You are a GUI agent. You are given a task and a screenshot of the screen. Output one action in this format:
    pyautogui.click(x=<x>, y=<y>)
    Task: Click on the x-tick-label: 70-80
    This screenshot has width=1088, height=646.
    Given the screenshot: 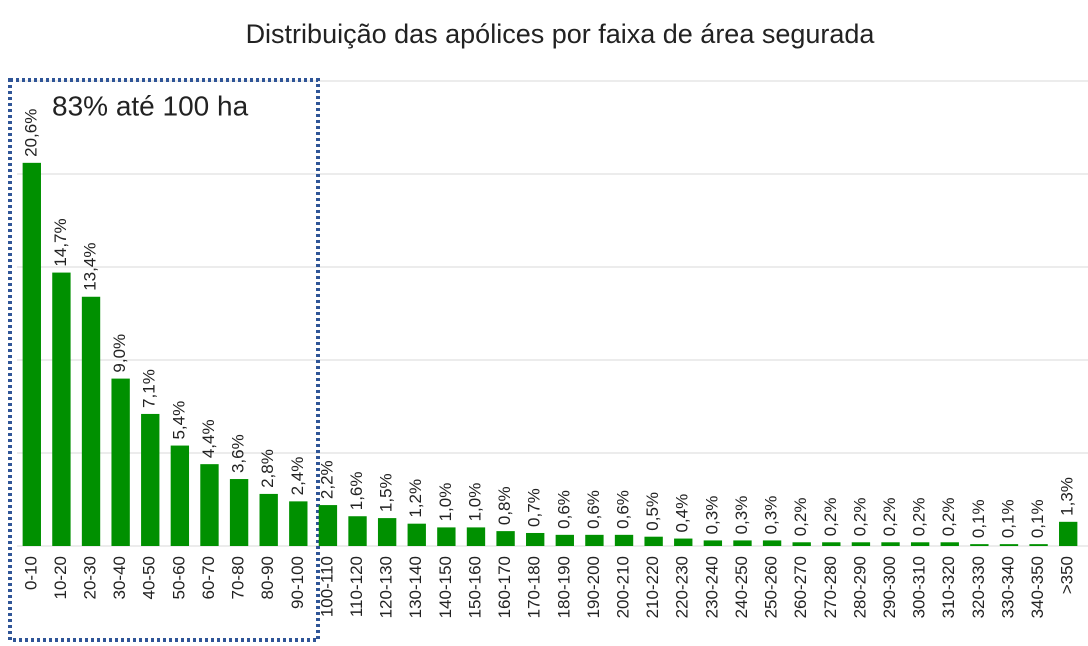 What is the action you would take?
    pyautogui.click(x=238, y=577)
    